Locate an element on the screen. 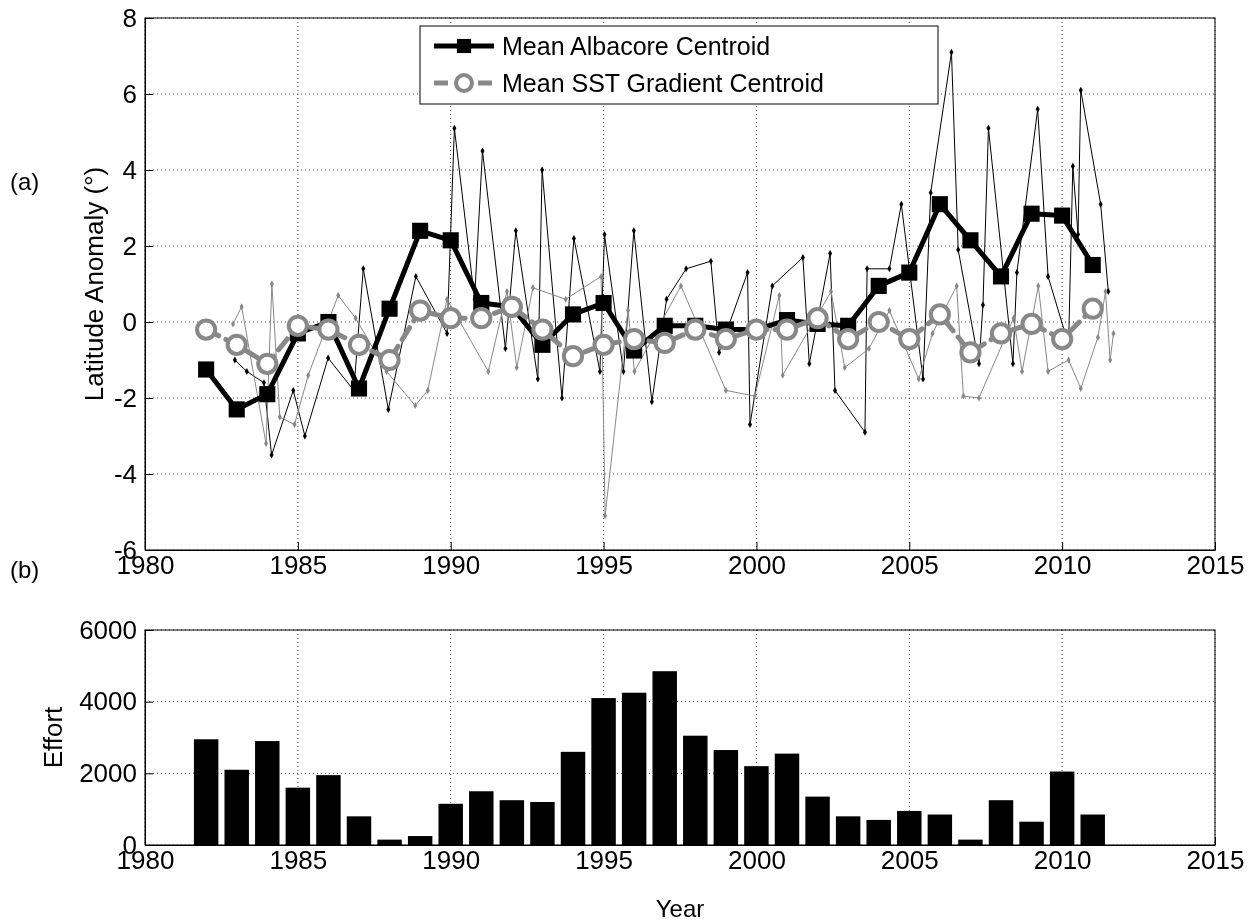 This screenshot has width=1255, height=924. y-tick-label: 4 is located at coordinates (129, 169).